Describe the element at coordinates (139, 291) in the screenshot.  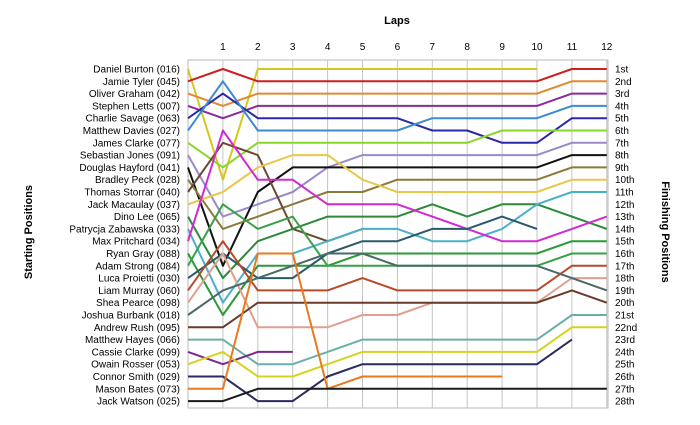
I see `starting-position-label: Liam Murray (060)` at that location.